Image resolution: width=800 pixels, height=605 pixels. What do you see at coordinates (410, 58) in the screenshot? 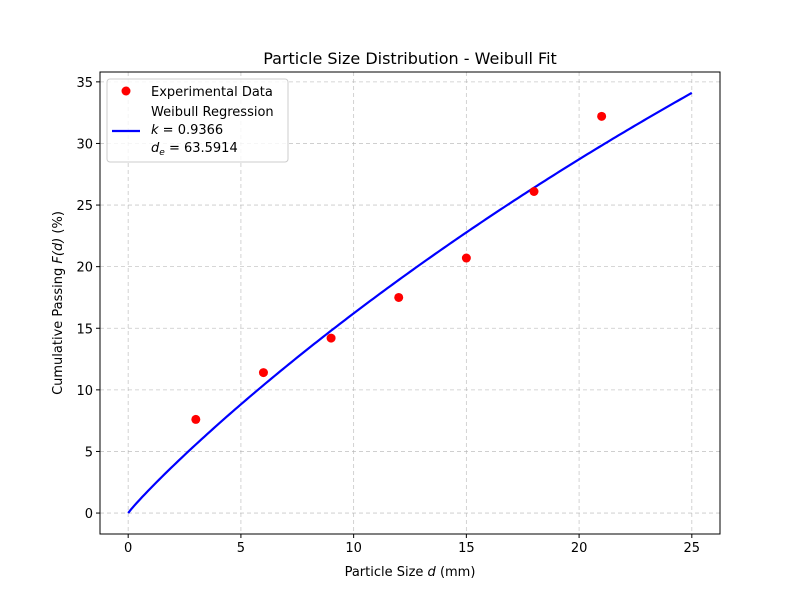
I see `chart-title: Particle Size Distribution - Weibull Fit` at bounding box center [410, 58].